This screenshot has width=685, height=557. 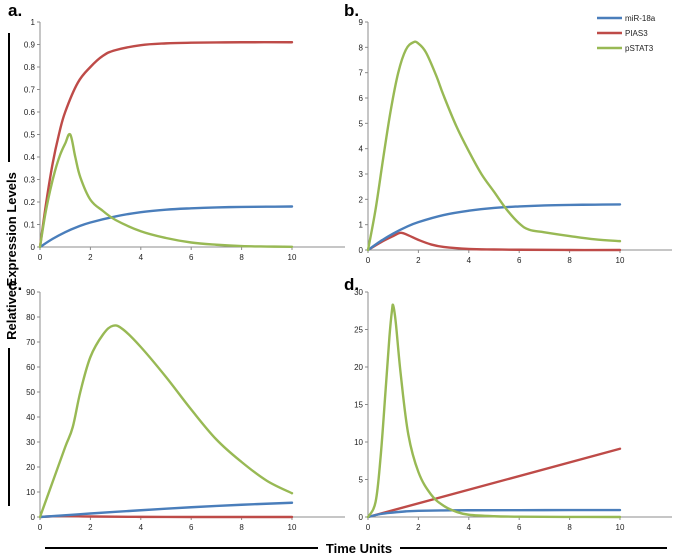 I want to click on y-tick-label: 8, so click(x=361, y=47).